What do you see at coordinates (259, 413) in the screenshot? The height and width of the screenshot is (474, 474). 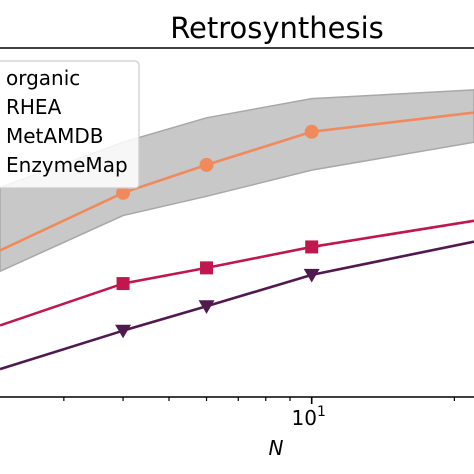 I see `x-tick-layer: 101` at bounding box center [259, 413].